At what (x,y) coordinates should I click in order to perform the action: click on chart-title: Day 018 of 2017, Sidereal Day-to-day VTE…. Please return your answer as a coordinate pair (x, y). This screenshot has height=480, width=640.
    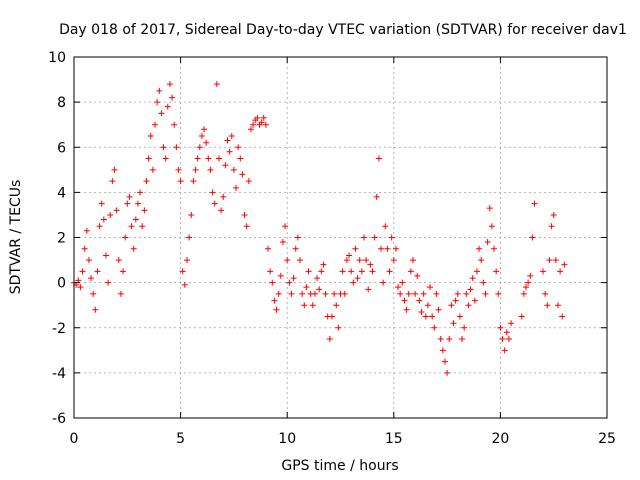
    Looking at the image, I should click on (343, 30).